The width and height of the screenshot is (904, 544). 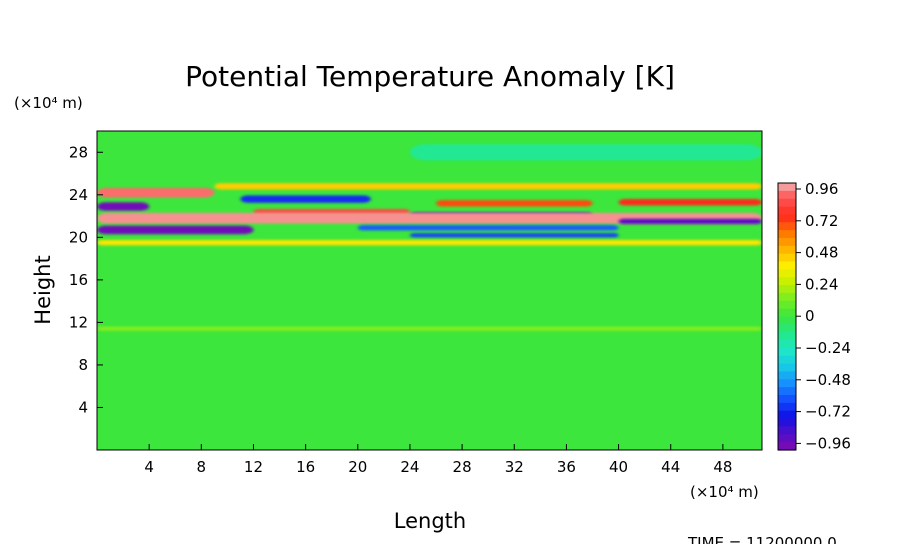 I want to click on x-tick-label: 44, so click(x=670, y=467).